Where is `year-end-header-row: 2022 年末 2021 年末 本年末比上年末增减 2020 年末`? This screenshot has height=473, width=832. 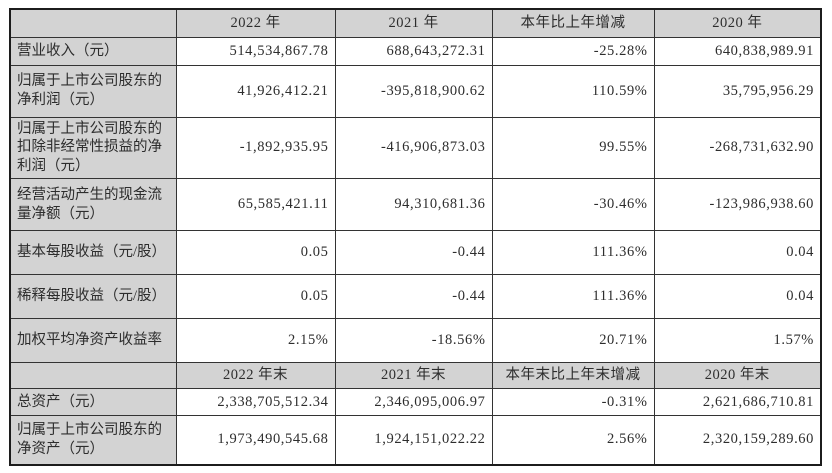
year-end-header-row: 2022 年末 2021 年末 本年末比上年末增减 2020 年末 is located at coordinates (415, 376).